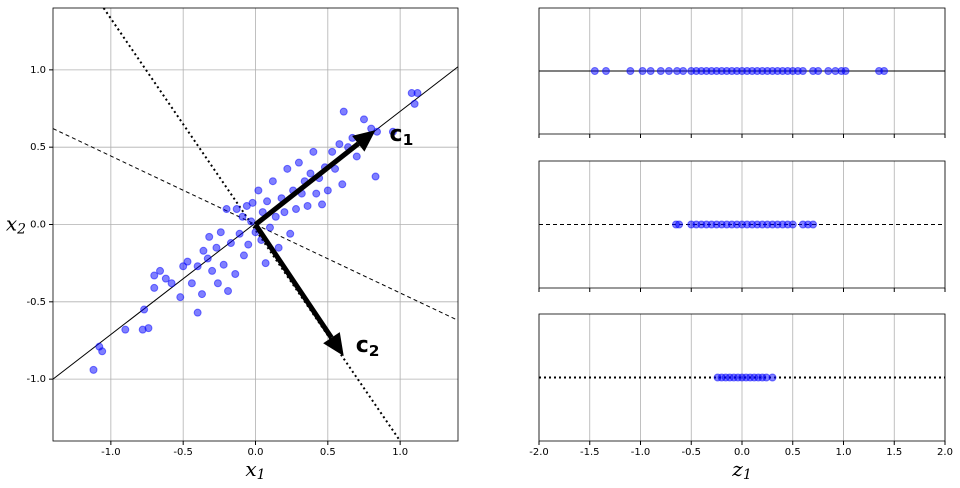 The image size is (960, 488). I want to click on axis-label: c1, so click(402, 135).